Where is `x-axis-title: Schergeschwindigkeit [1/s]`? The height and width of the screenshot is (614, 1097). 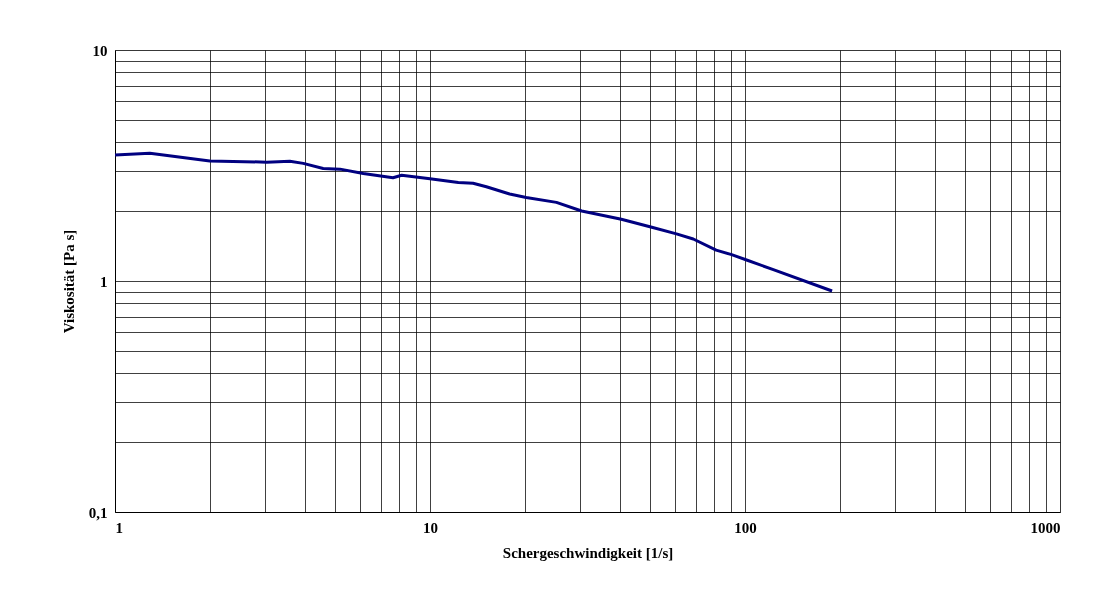 x-axis-title: Schergeschwindigkeit [1/s] is located at coordinates (588, 552).